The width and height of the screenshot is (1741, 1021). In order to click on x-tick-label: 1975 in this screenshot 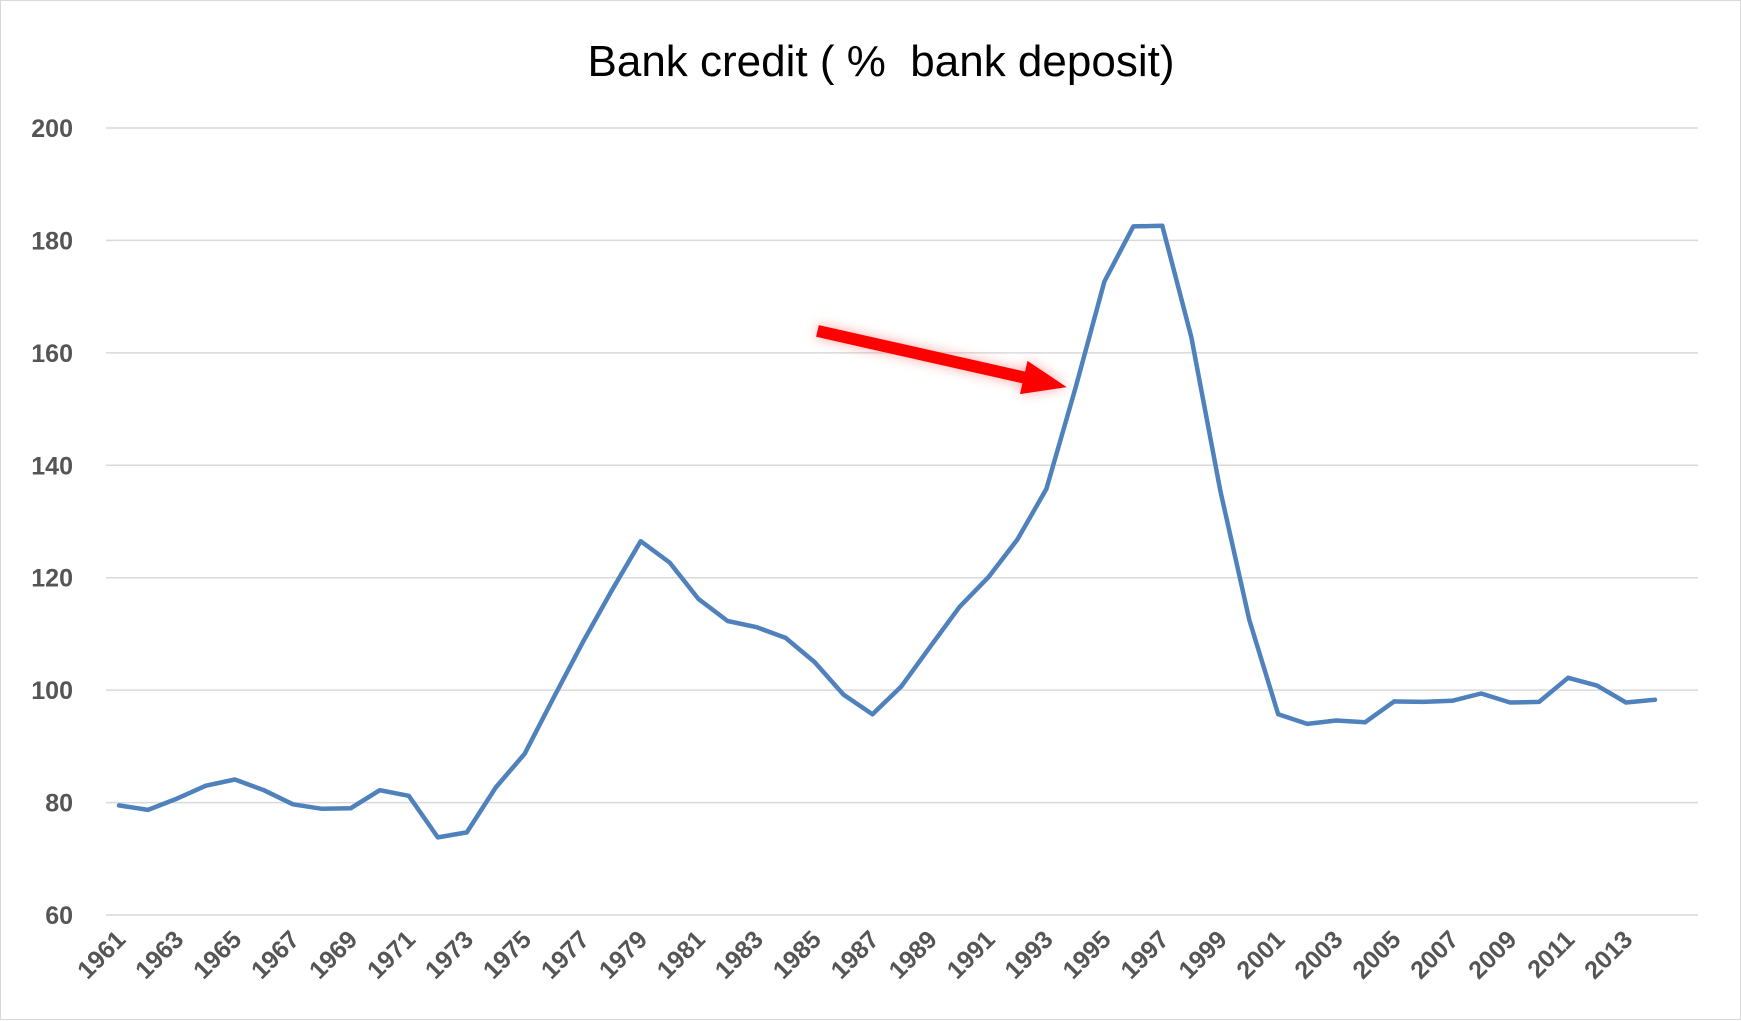, I will do `click(507, 954)`.